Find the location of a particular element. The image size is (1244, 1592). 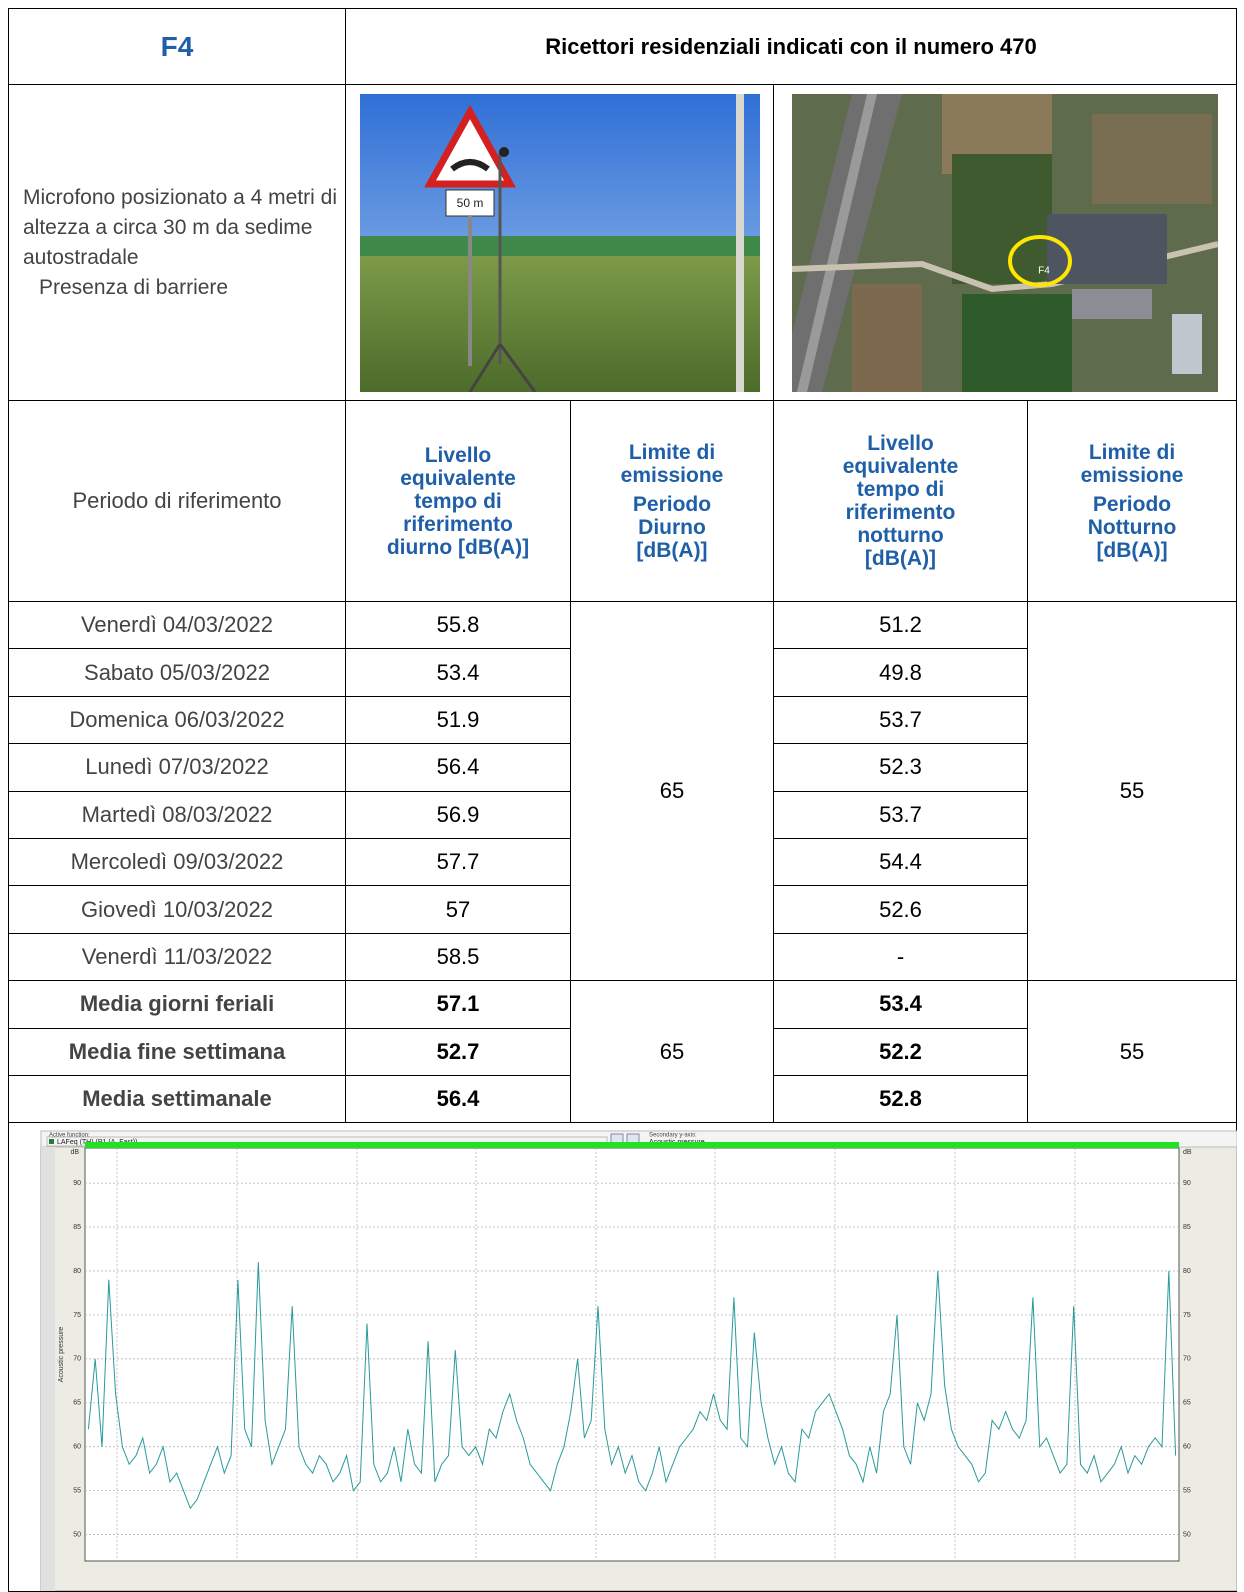

aerial-map: F4 is located at coordinates (1005, 242).